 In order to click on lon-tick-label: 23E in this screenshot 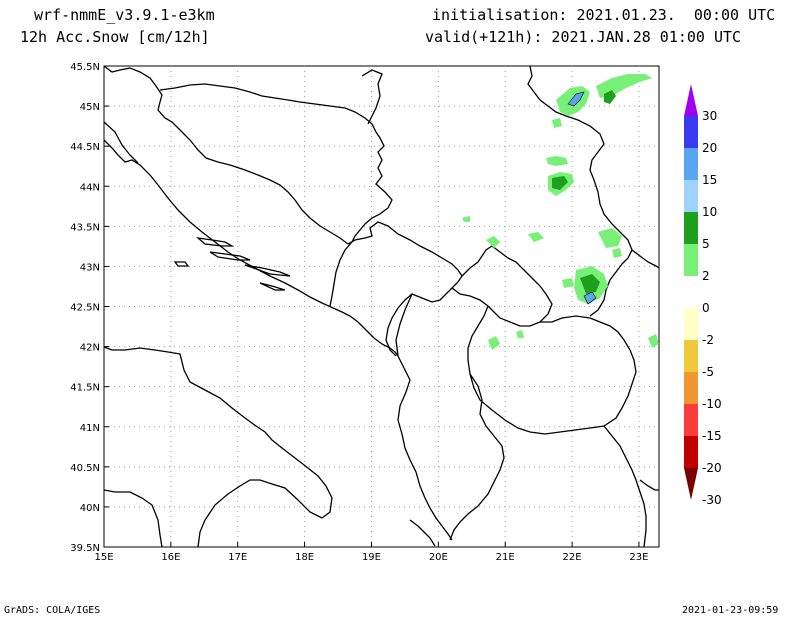, I will do `click(638, 557)`.